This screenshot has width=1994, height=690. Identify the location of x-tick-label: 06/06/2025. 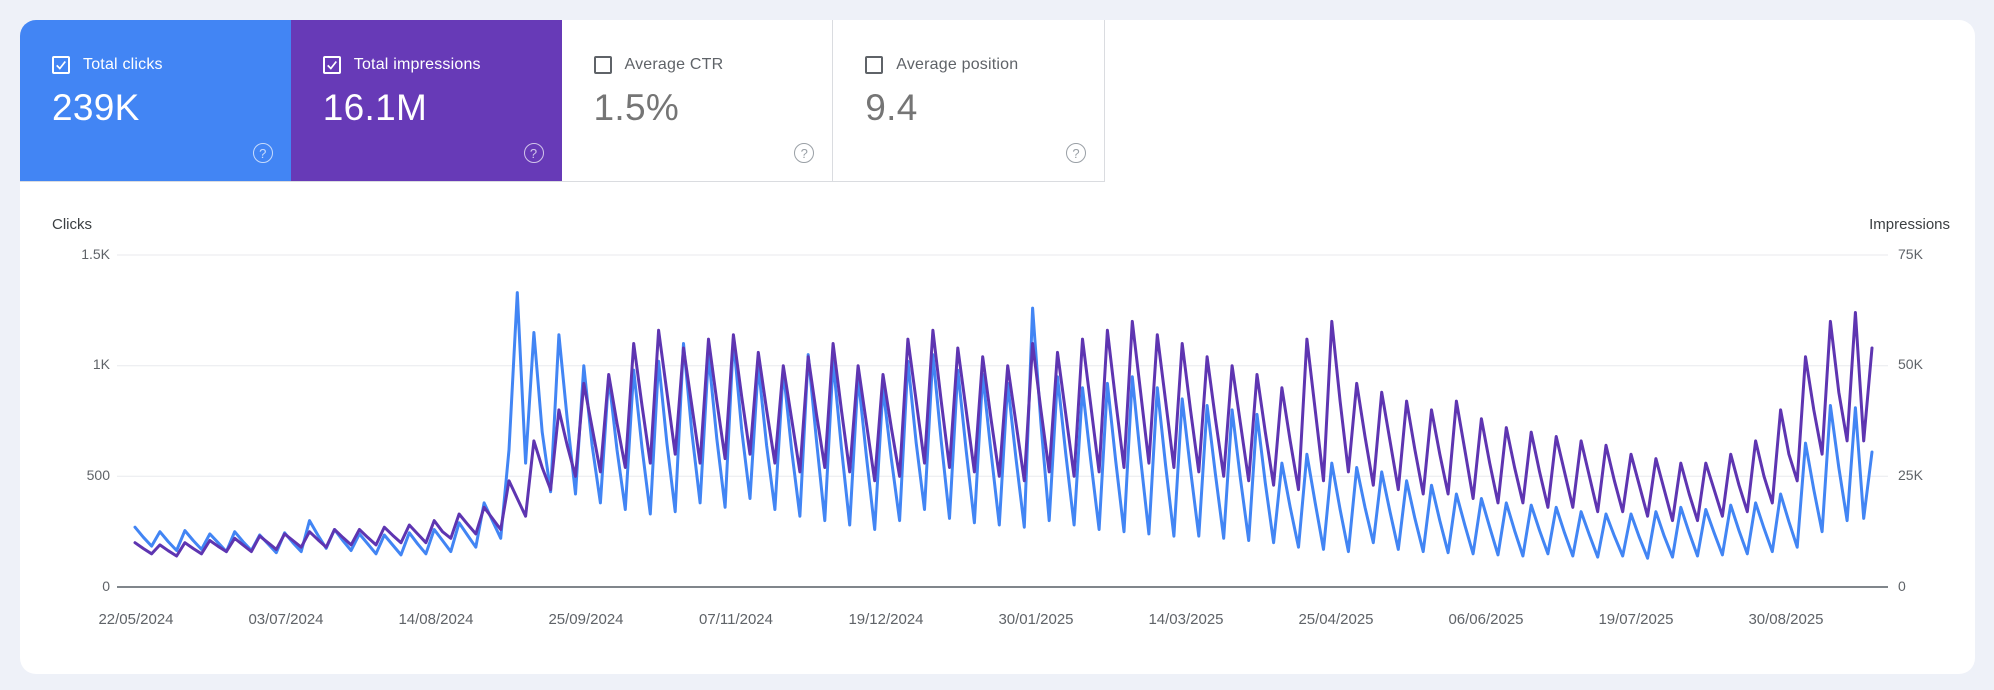
(1486, 619).